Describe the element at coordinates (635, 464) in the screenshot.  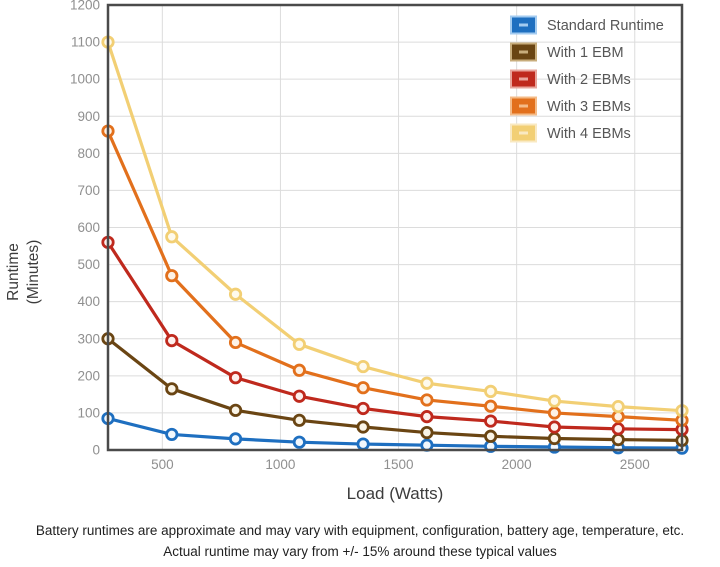
I see `x-tick-label: 2500` at that location.